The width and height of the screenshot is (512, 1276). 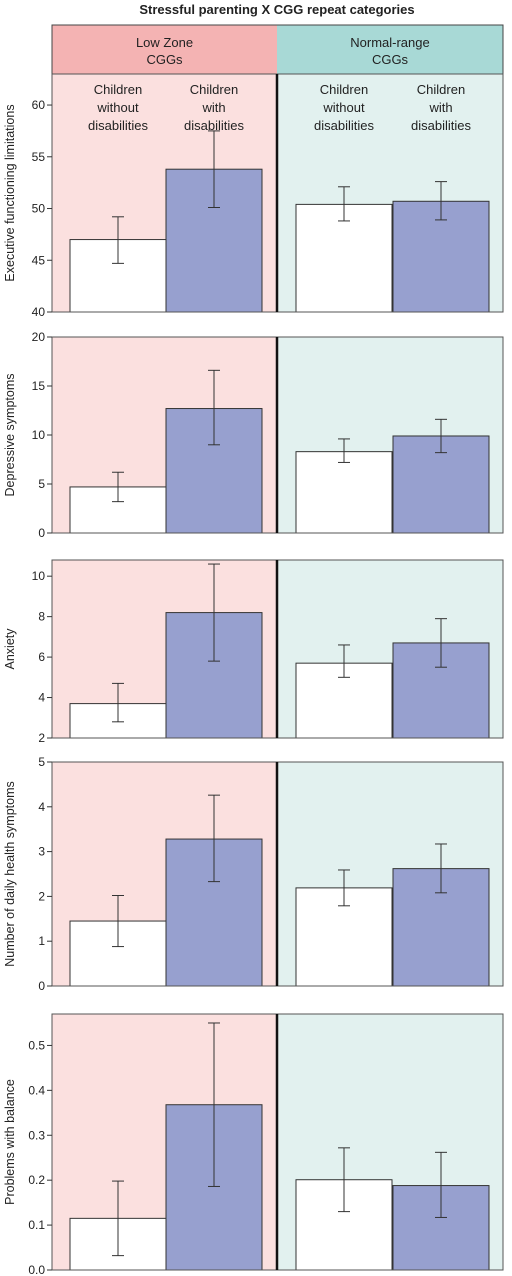 I want to click on panel-1-ylabel: Depressive symptoms, so click(x=10, y=435).